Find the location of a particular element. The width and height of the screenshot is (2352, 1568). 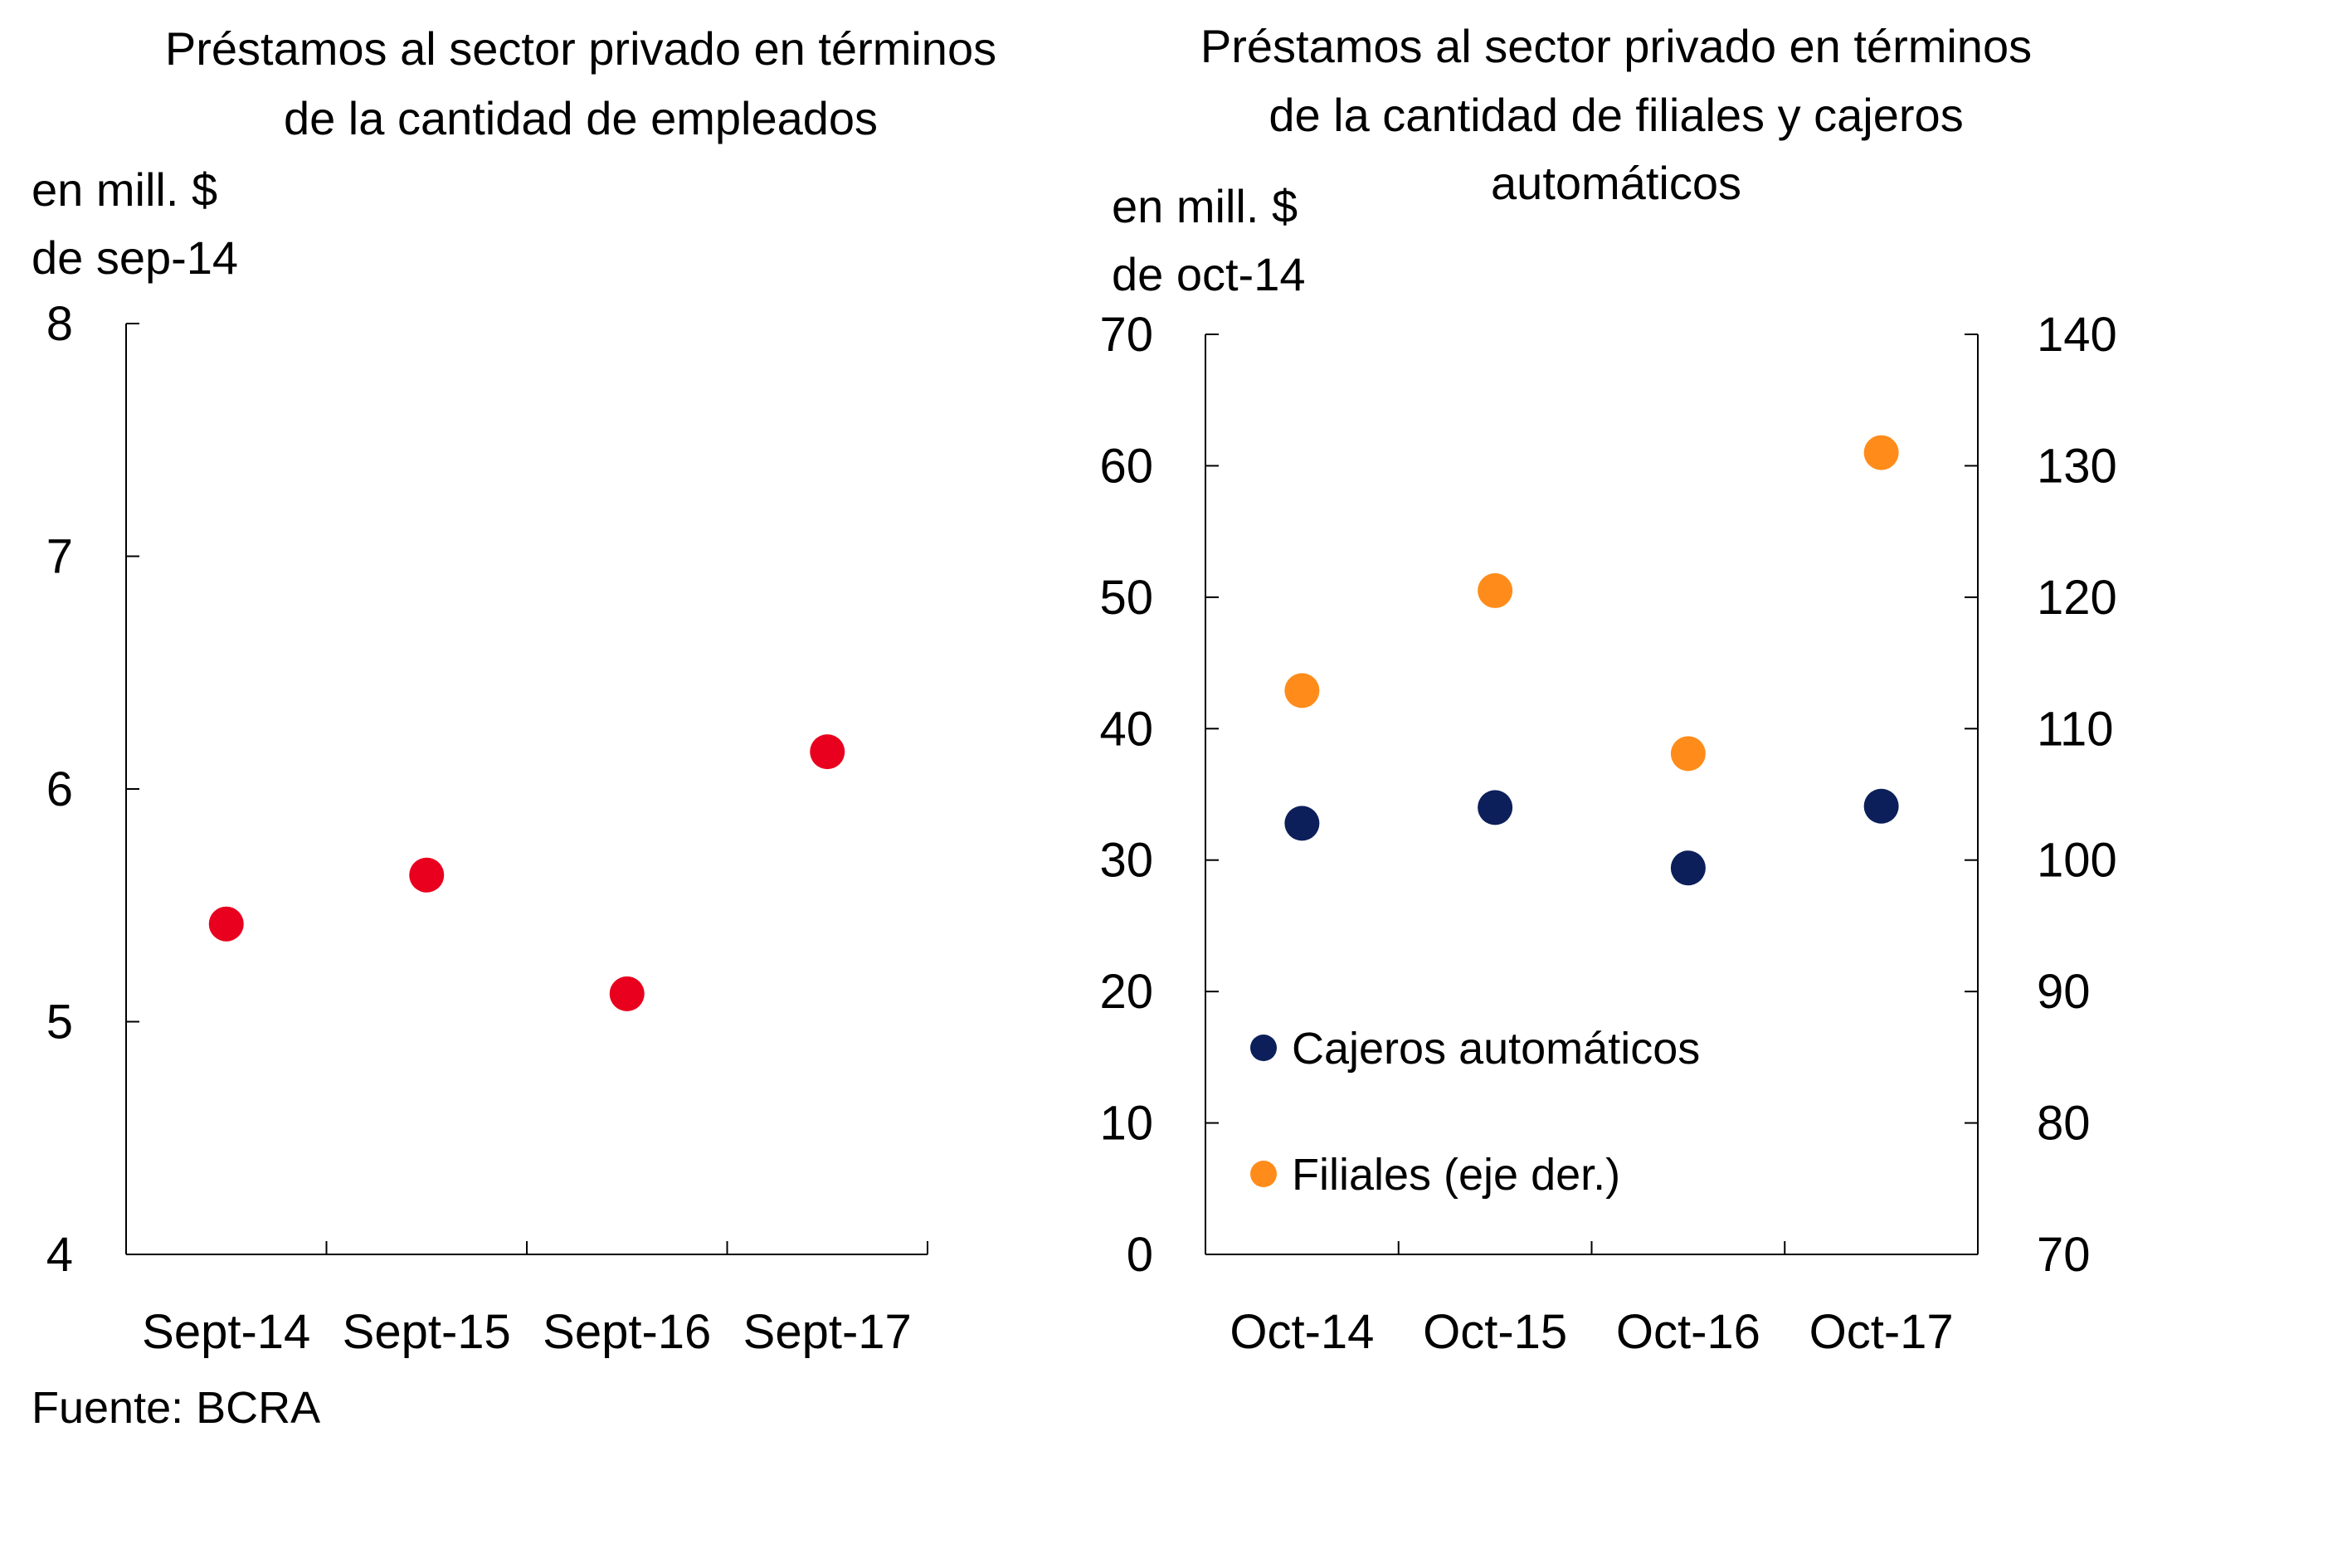

y-axis-tick-label: 60 is located at coordinates (1126, 466).